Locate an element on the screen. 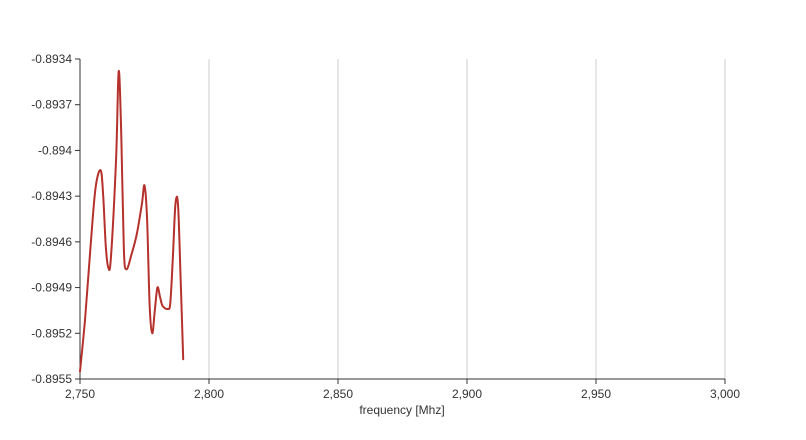 The image size is (806, 440). x-tick-label: 2,800 is located at coordinates (209, 394).